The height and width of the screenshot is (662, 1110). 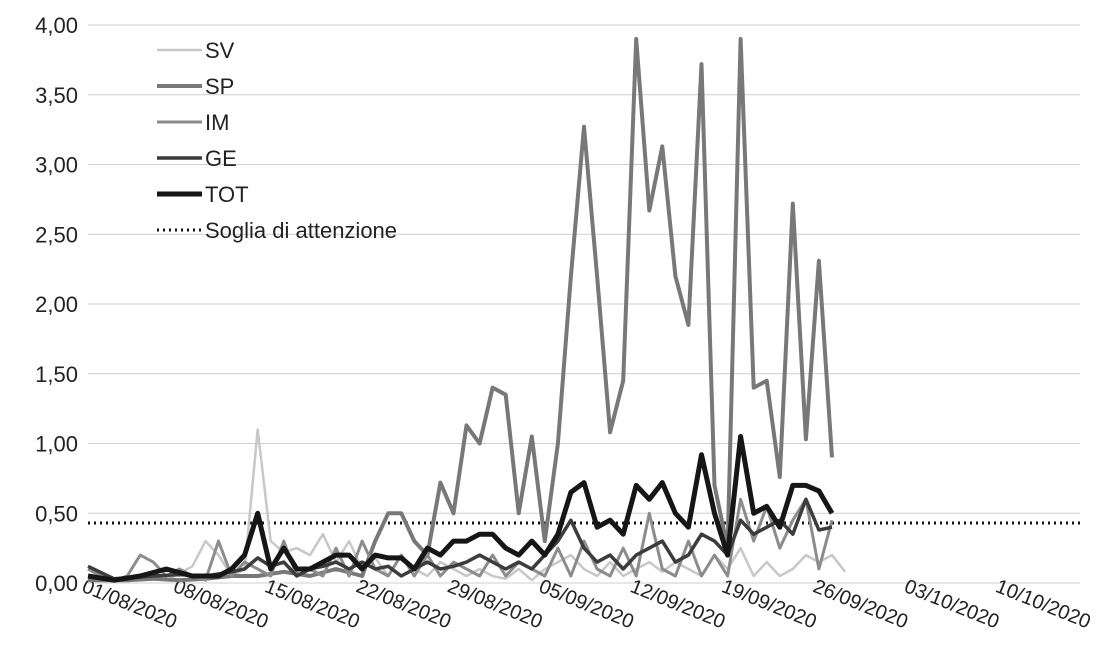 What do you see at coordinates (56, 444) in the screenshot?
I see `y-tick-label: 1,00` at bounding box center [56, 444].